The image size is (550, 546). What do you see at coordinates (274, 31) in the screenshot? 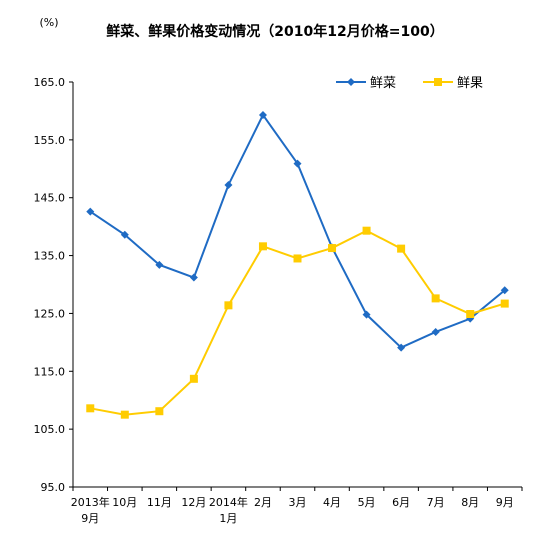
I see `chart-title: 鲜菜、鲜果价格变动情况（2010年12月价格=100）` at bounding box center [274, 31].